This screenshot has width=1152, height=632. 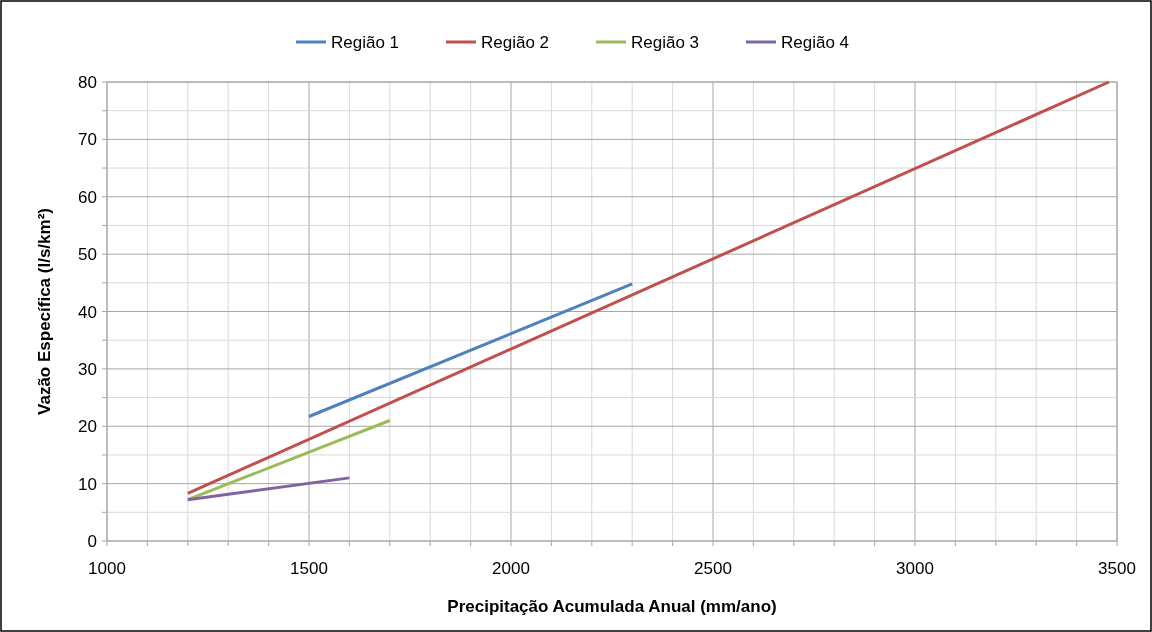 What do you see at coordinates (511, 568) in the screenshot?
I see `x-tick-label: 2000` at bounding box center [511, 568].